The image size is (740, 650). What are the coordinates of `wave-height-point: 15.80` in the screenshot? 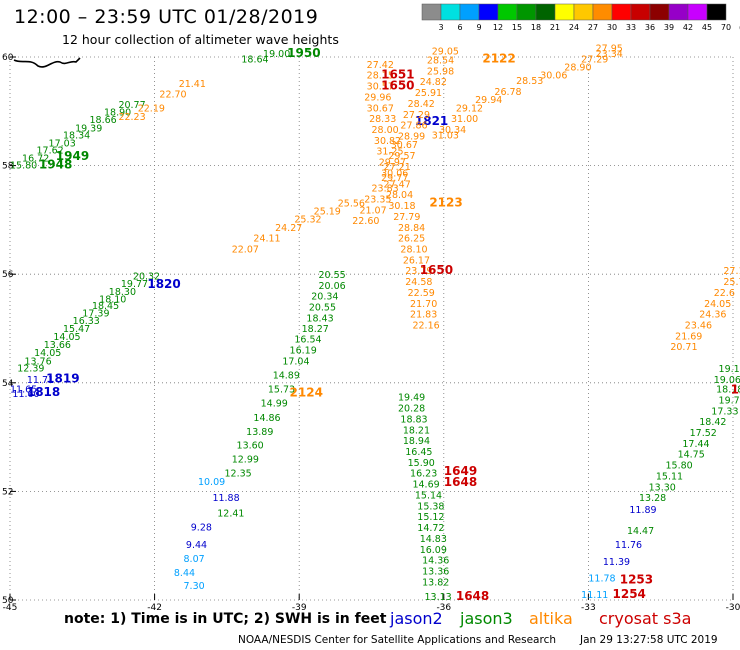 It's located at (679, 466).